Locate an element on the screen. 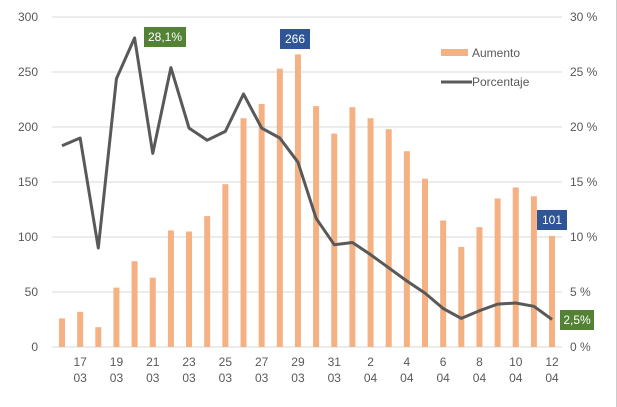  bar-11/04 is located at coordinates (533, 271).